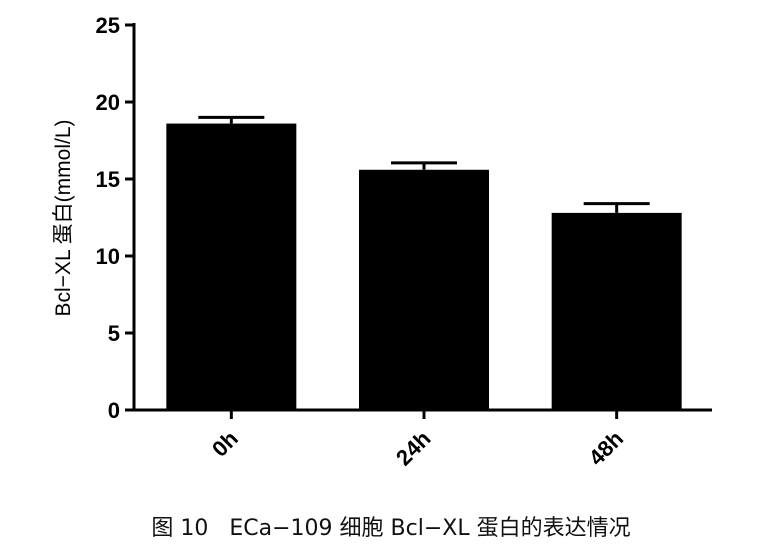  Describe the element at coordinates (225, 444) in the screenshot. I see `x-tick-label: 0h` at that location.